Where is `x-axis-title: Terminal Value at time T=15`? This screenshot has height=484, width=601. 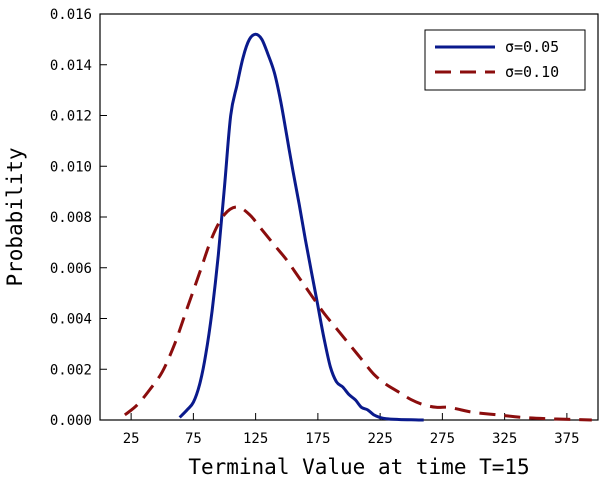
x-axis-title: Terminal Value at time T=15 is located at coordinates (358, 467).